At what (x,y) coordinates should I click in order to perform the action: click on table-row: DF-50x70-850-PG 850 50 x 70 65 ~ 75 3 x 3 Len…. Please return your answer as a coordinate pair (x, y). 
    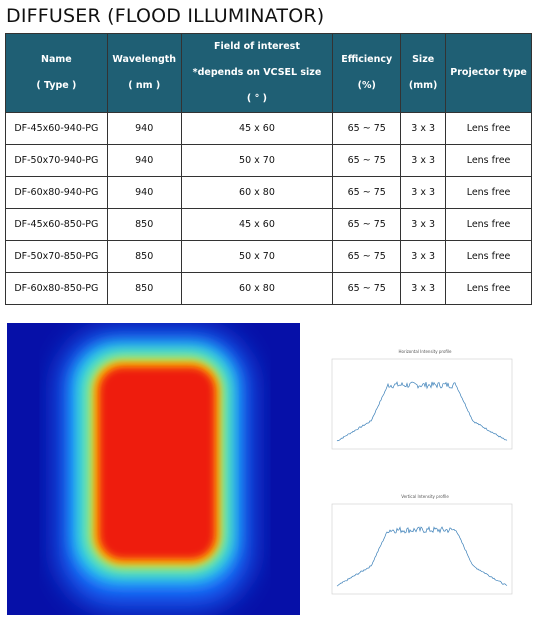
    Looking at the image, I should click on (268, 256).